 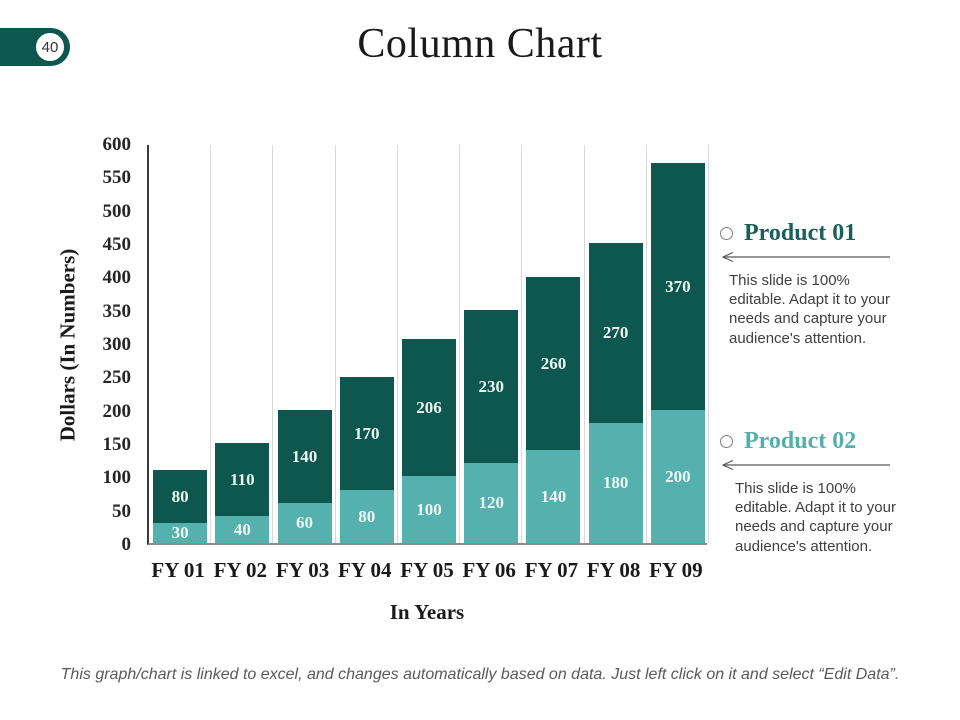 I want to click on bar-segment-product-01: 140, so click(x=304, y=456).